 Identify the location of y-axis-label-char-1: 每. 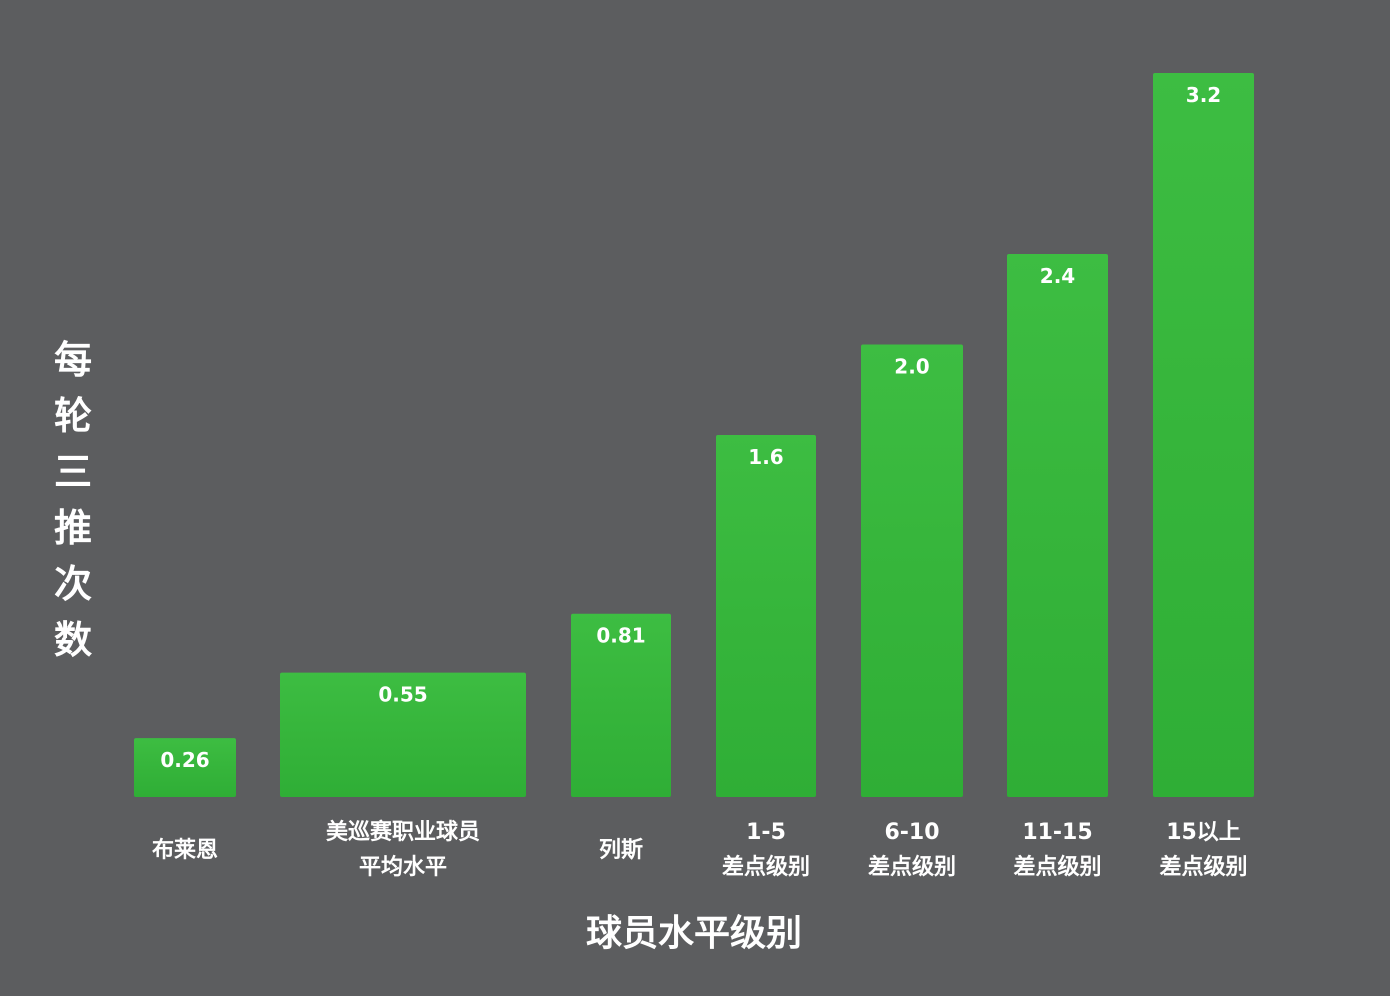
(73, 360).